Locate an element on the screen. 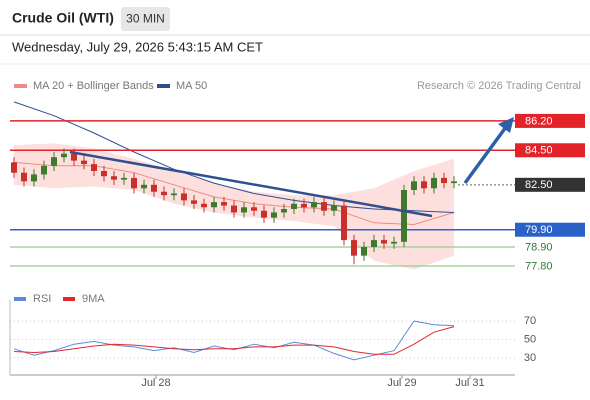  arrow-shaft is located at coordinates (485, 155).